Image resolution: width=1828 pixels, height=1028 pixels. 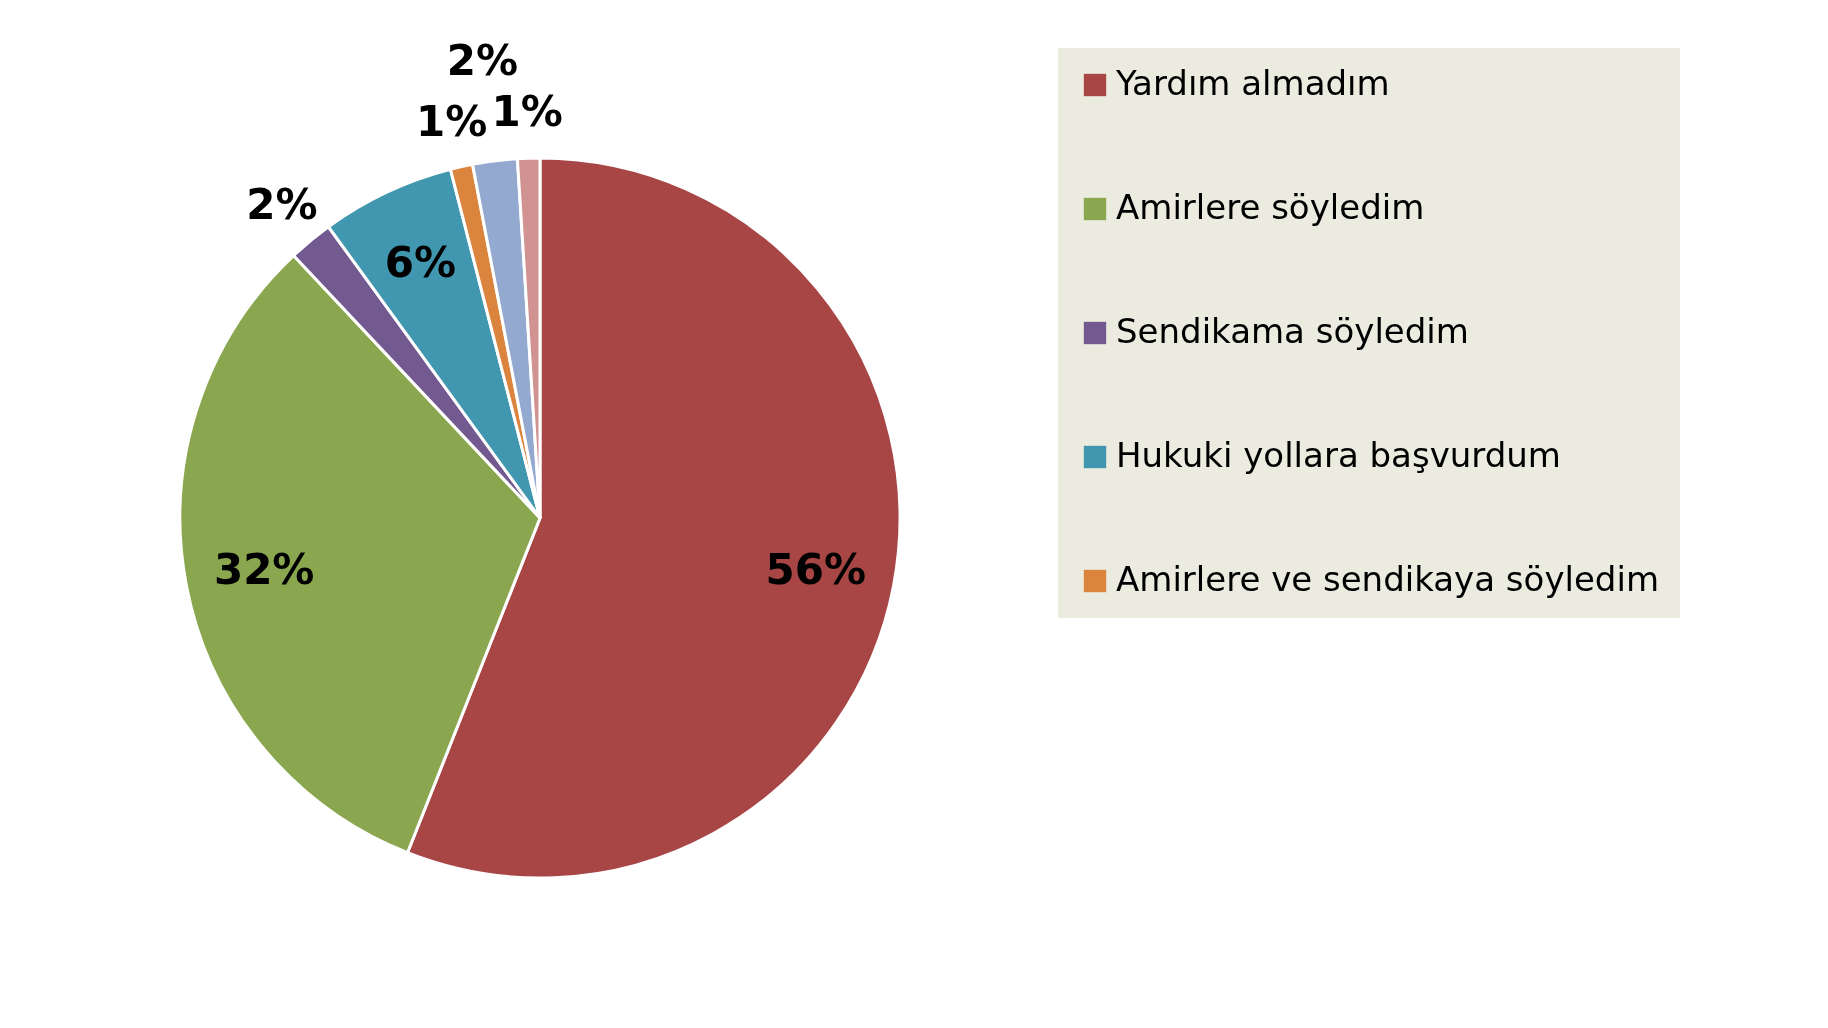 I want to click on legend-label: Sendikama söyledim, so click(x=1292, y=331).